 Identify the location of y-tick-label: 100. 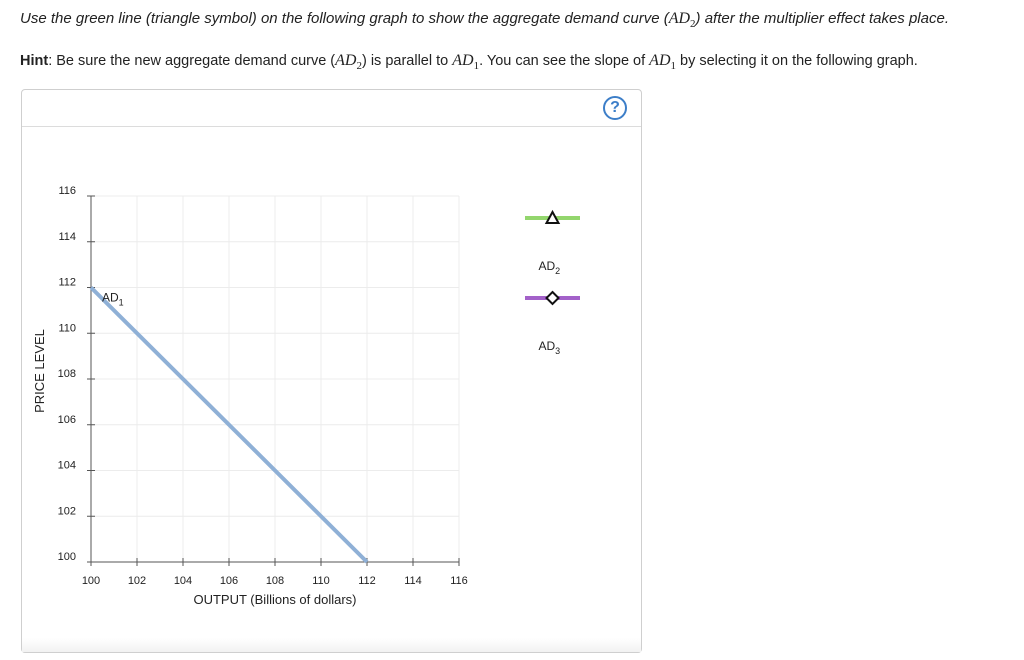
(67, 557).